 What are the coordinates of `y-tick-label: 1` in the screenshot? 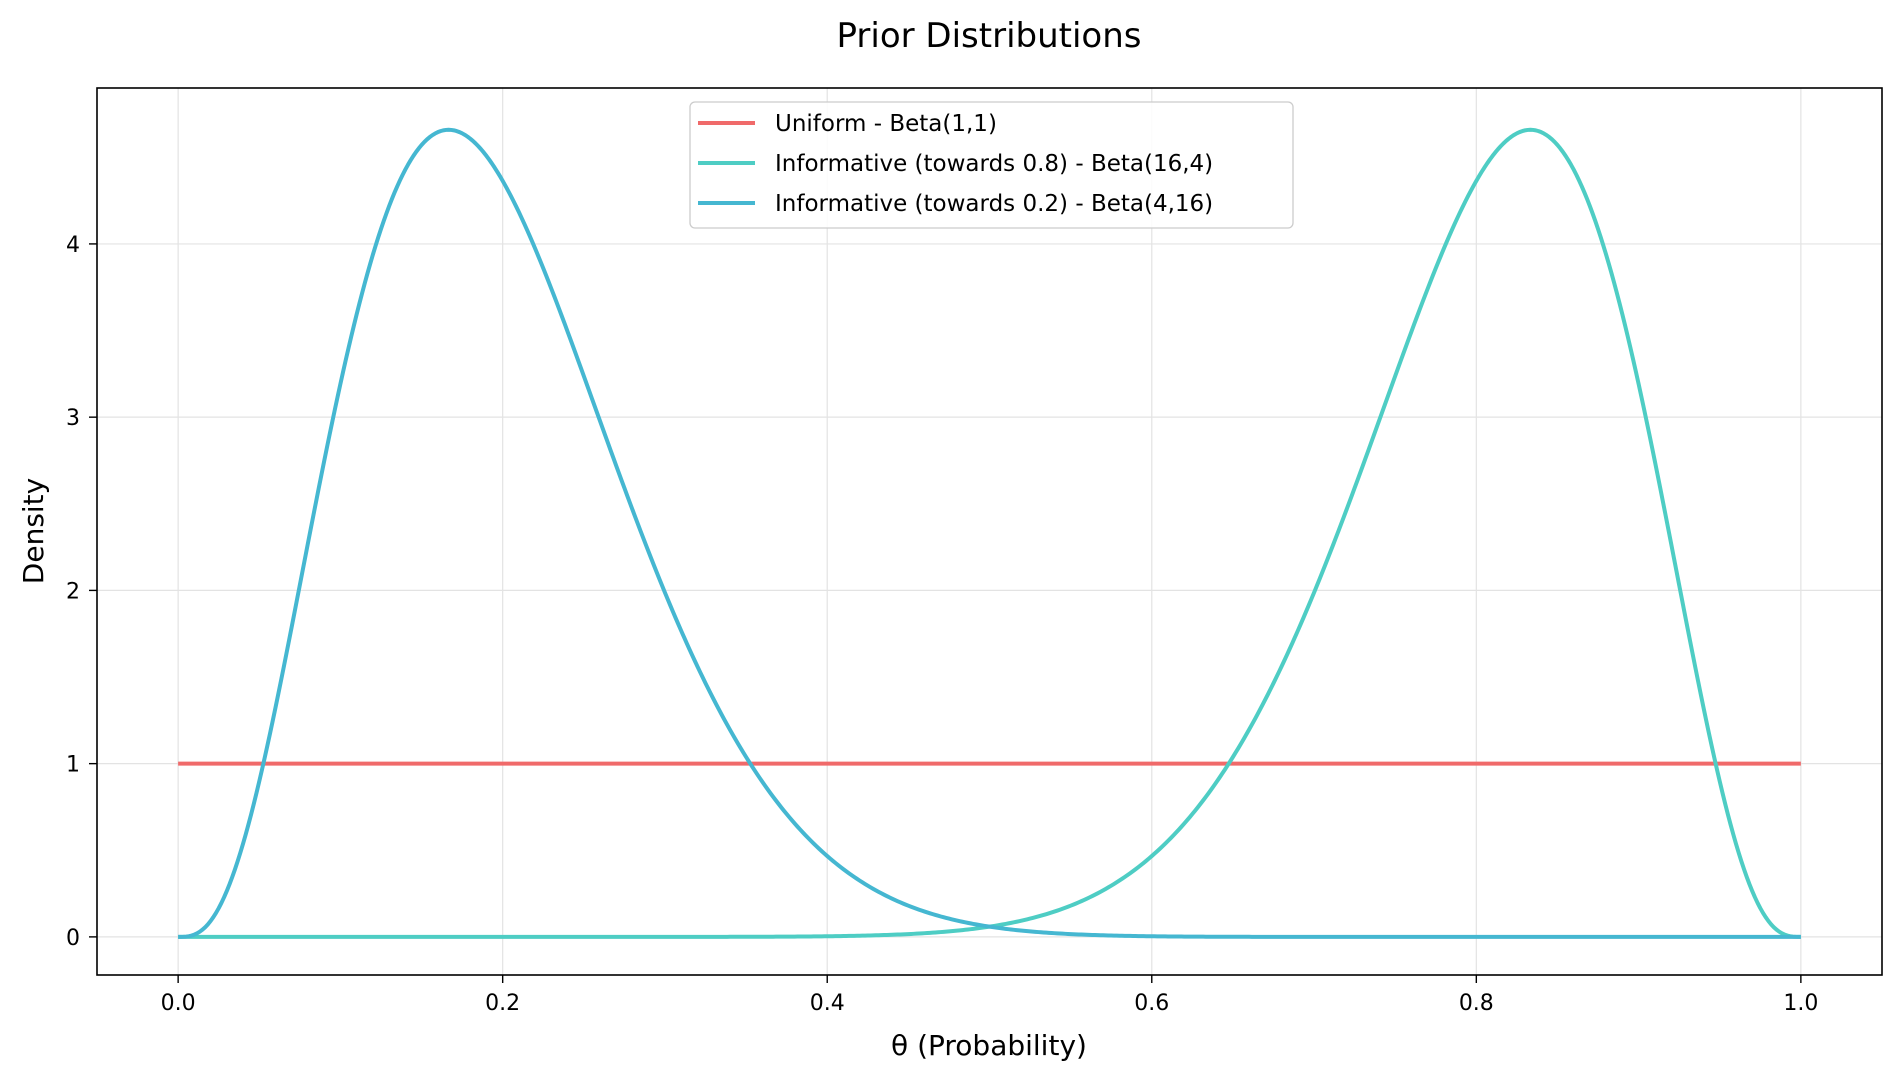 It's located at (73, 765).